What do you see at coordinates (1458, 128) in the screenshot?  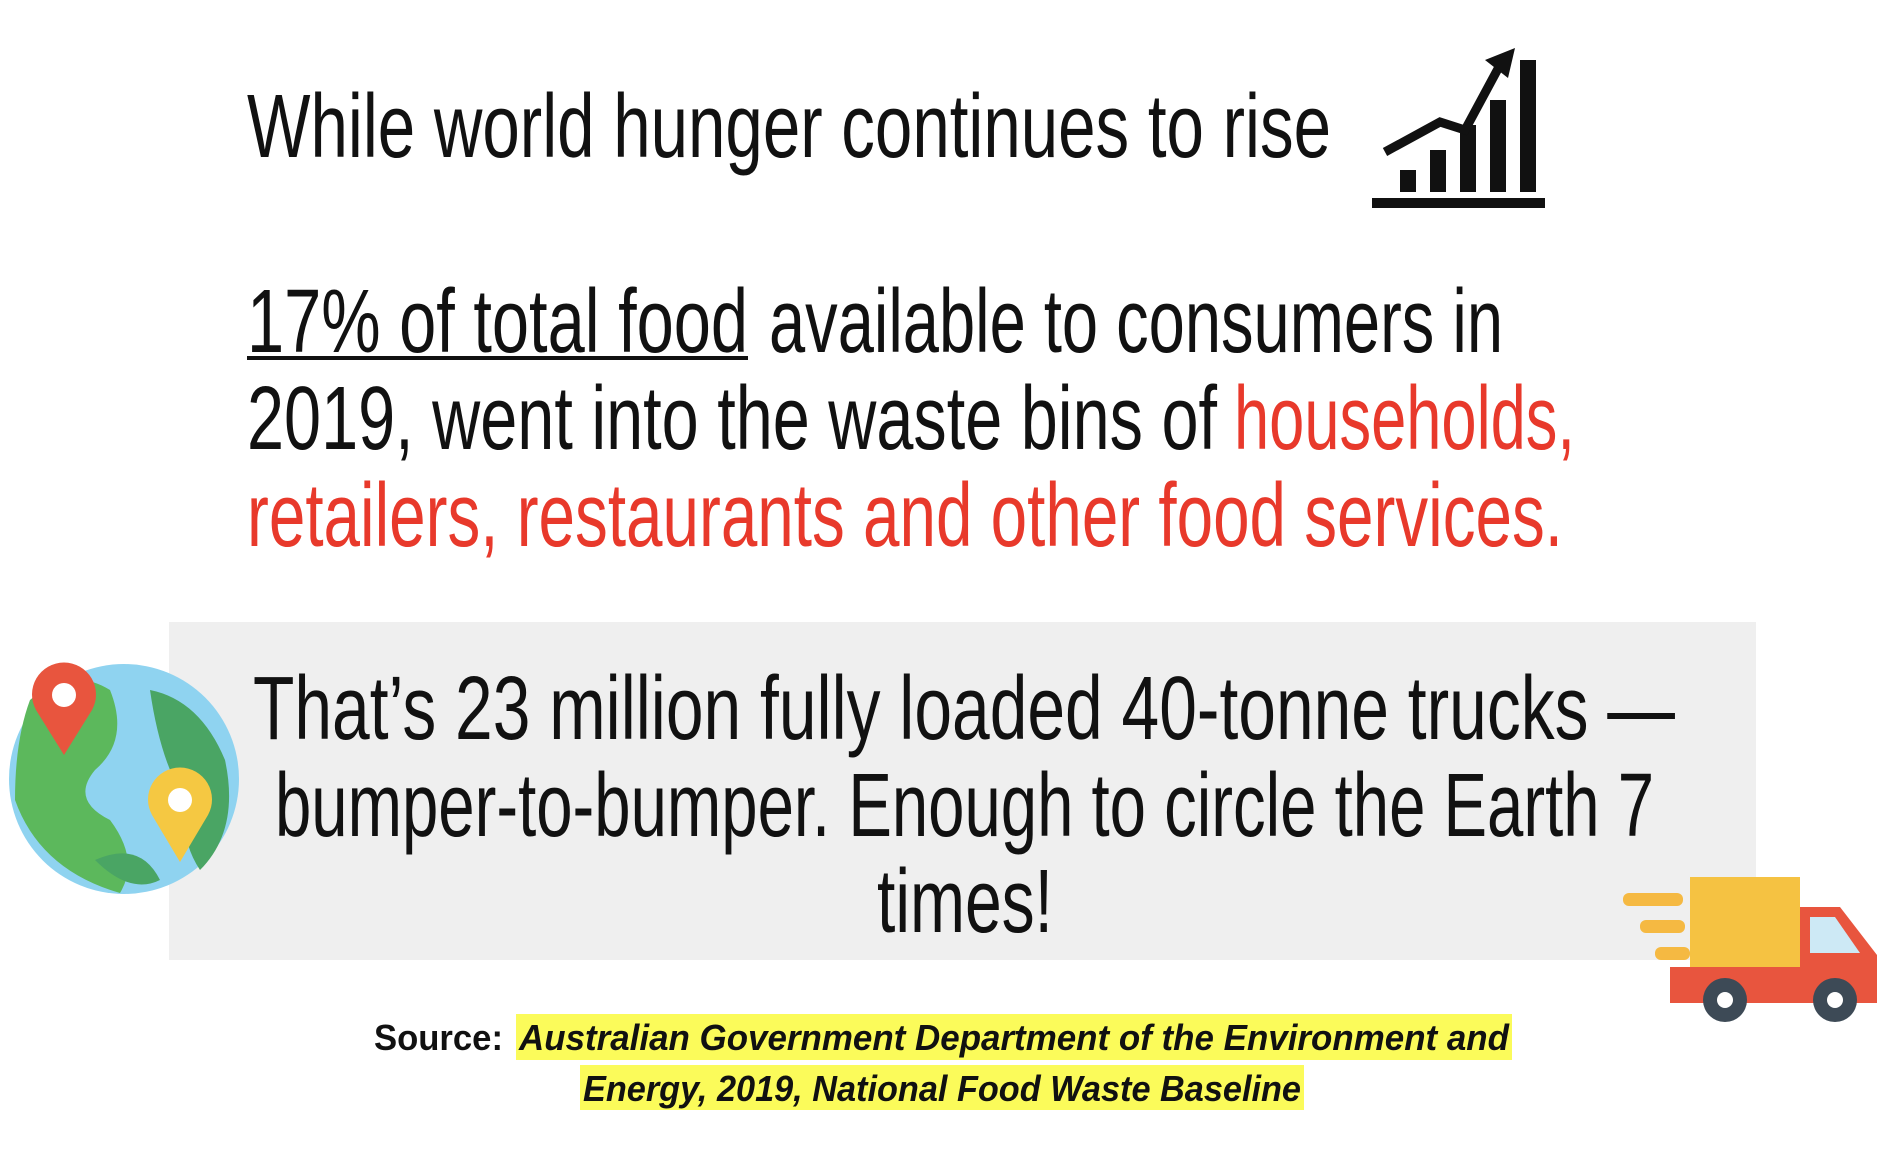 I see `rising-chart-icon` at bounding box center [1458, 128].